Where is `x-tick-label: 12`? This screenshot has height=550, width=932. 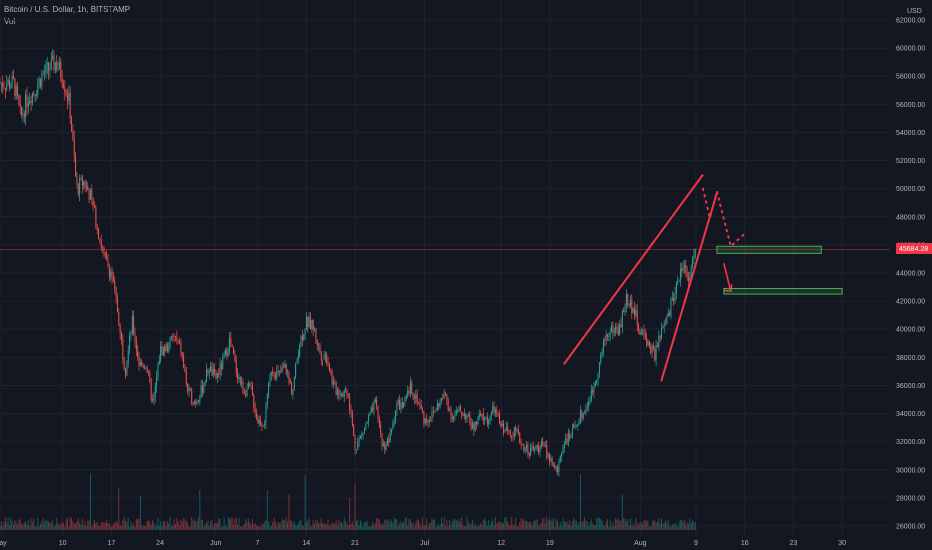
x-tick-label: 12 is located at coordinates (501, 543).